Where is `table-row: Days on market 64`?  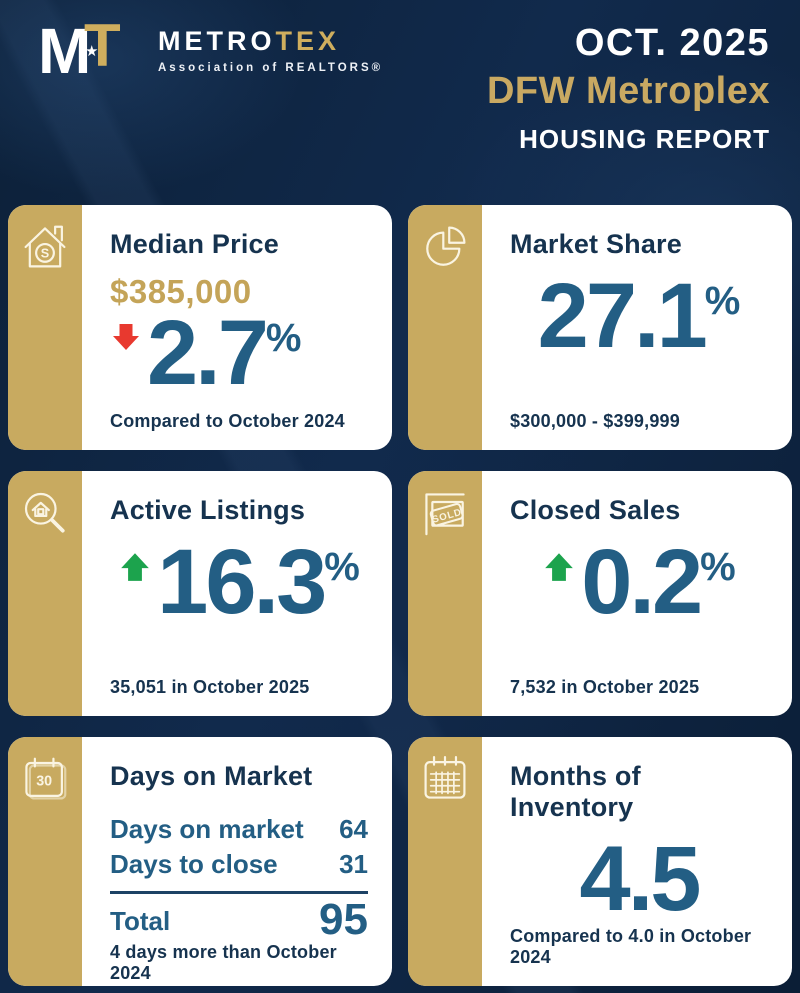 table-row: Days on market 64 is located at coordinates (239, 829).